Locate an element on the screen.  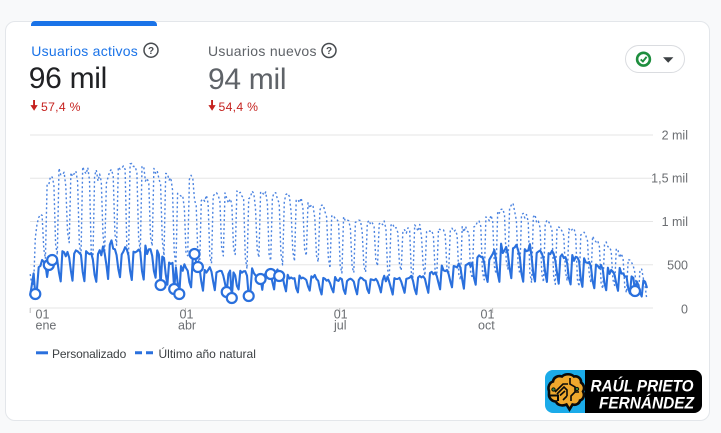
svg-text: FERNÁNDEZ is located at coordinates (647, 403).